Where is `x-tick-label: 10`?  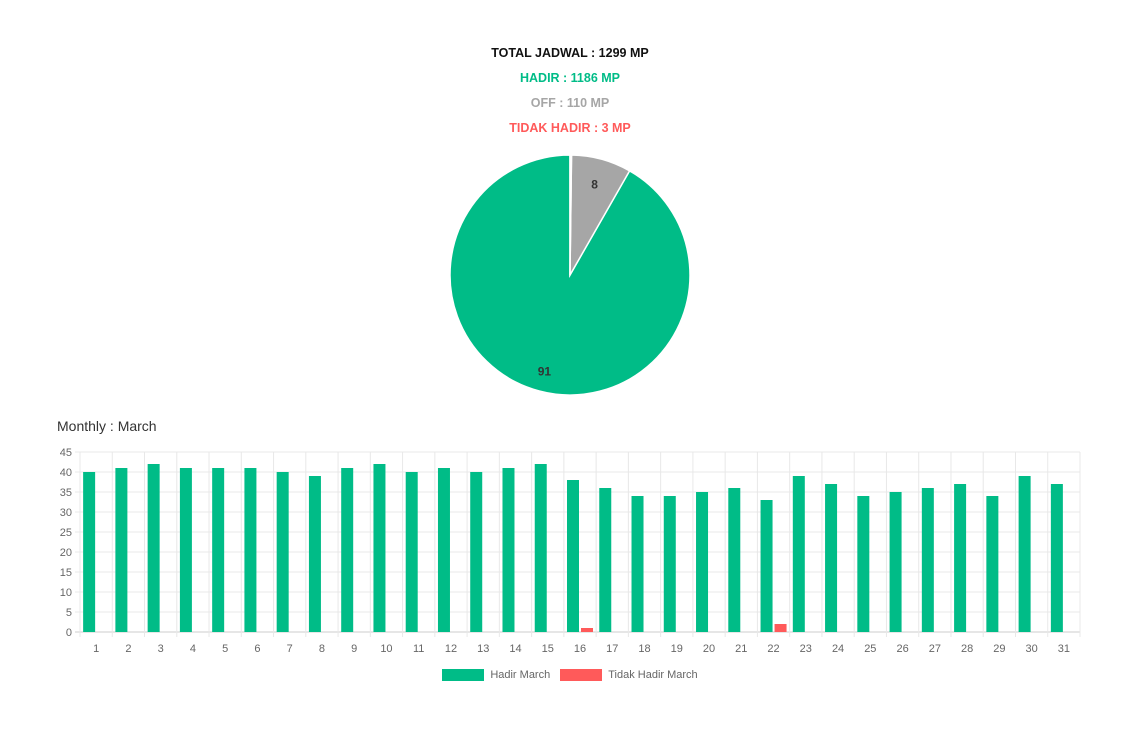 x-tick-label: 10 is located at coordinates (386, 649).